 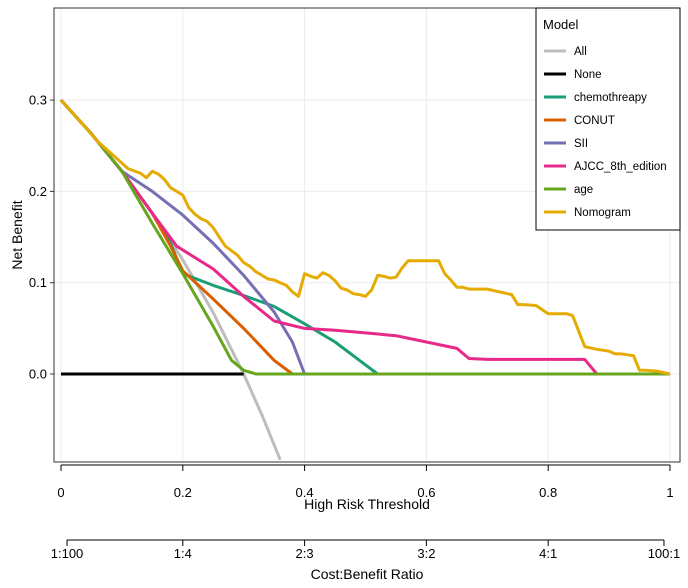 I want to click on x-tick-label-4: 0.8, so click(x=548, y=492).